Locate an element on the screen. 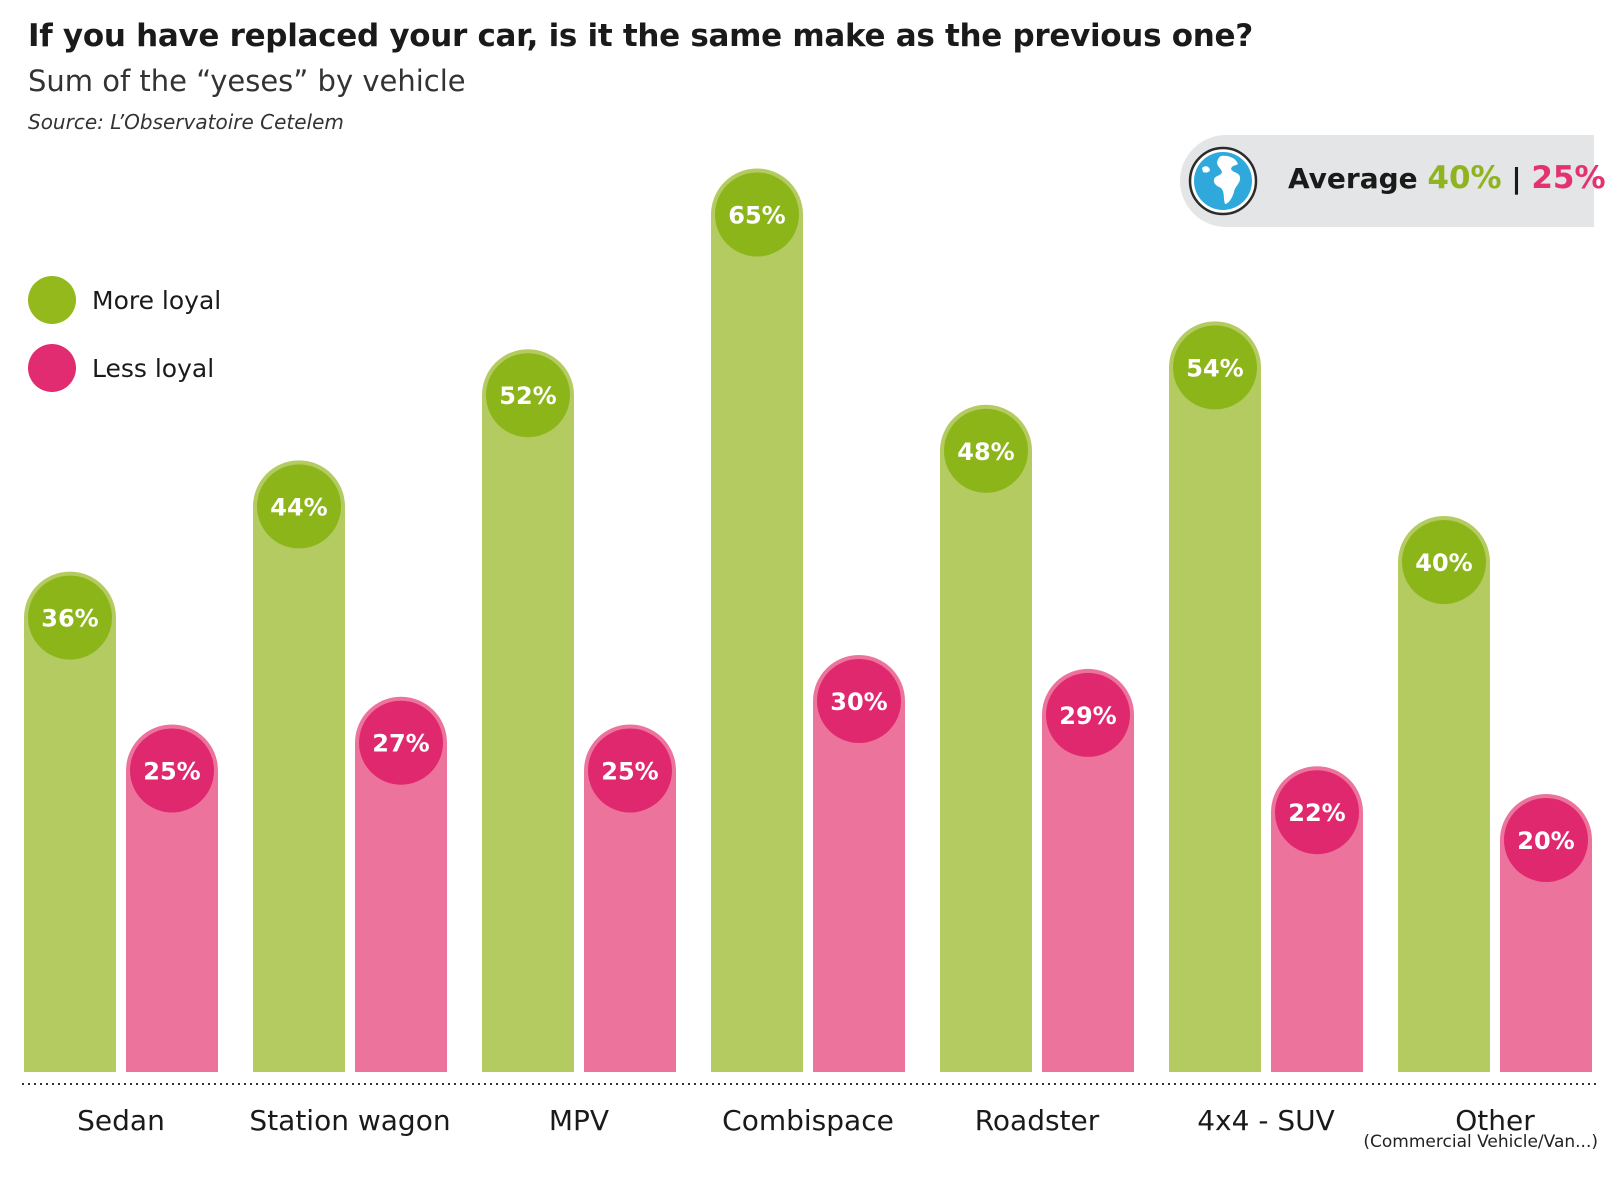 This screenshot has height=1183, width=1624. legend-less-loyal: Less loyal is located at coordinates (121, 368).